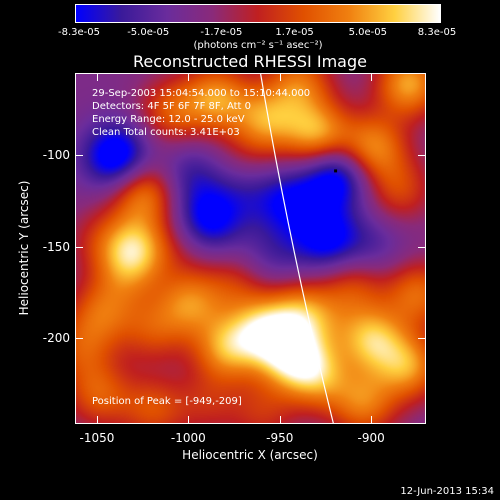 The width and height of the screenshot is (500, 500). What do you see at coordinates (167, 401) in the screenshot?
I see `peak-position-label: Position of Peak = [-949,-209]` at bounding box center [167, 401].